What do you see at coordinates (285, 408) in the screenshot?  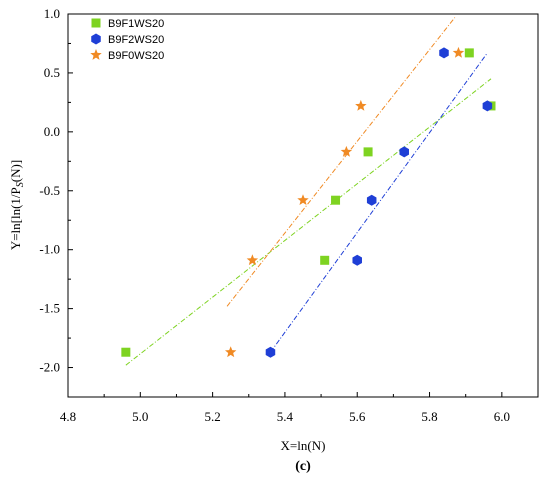 I see `x-axis: 4.8 5.0 5.2 5.4 5.6 5.8 6.0` at bounding box center [285, 408].